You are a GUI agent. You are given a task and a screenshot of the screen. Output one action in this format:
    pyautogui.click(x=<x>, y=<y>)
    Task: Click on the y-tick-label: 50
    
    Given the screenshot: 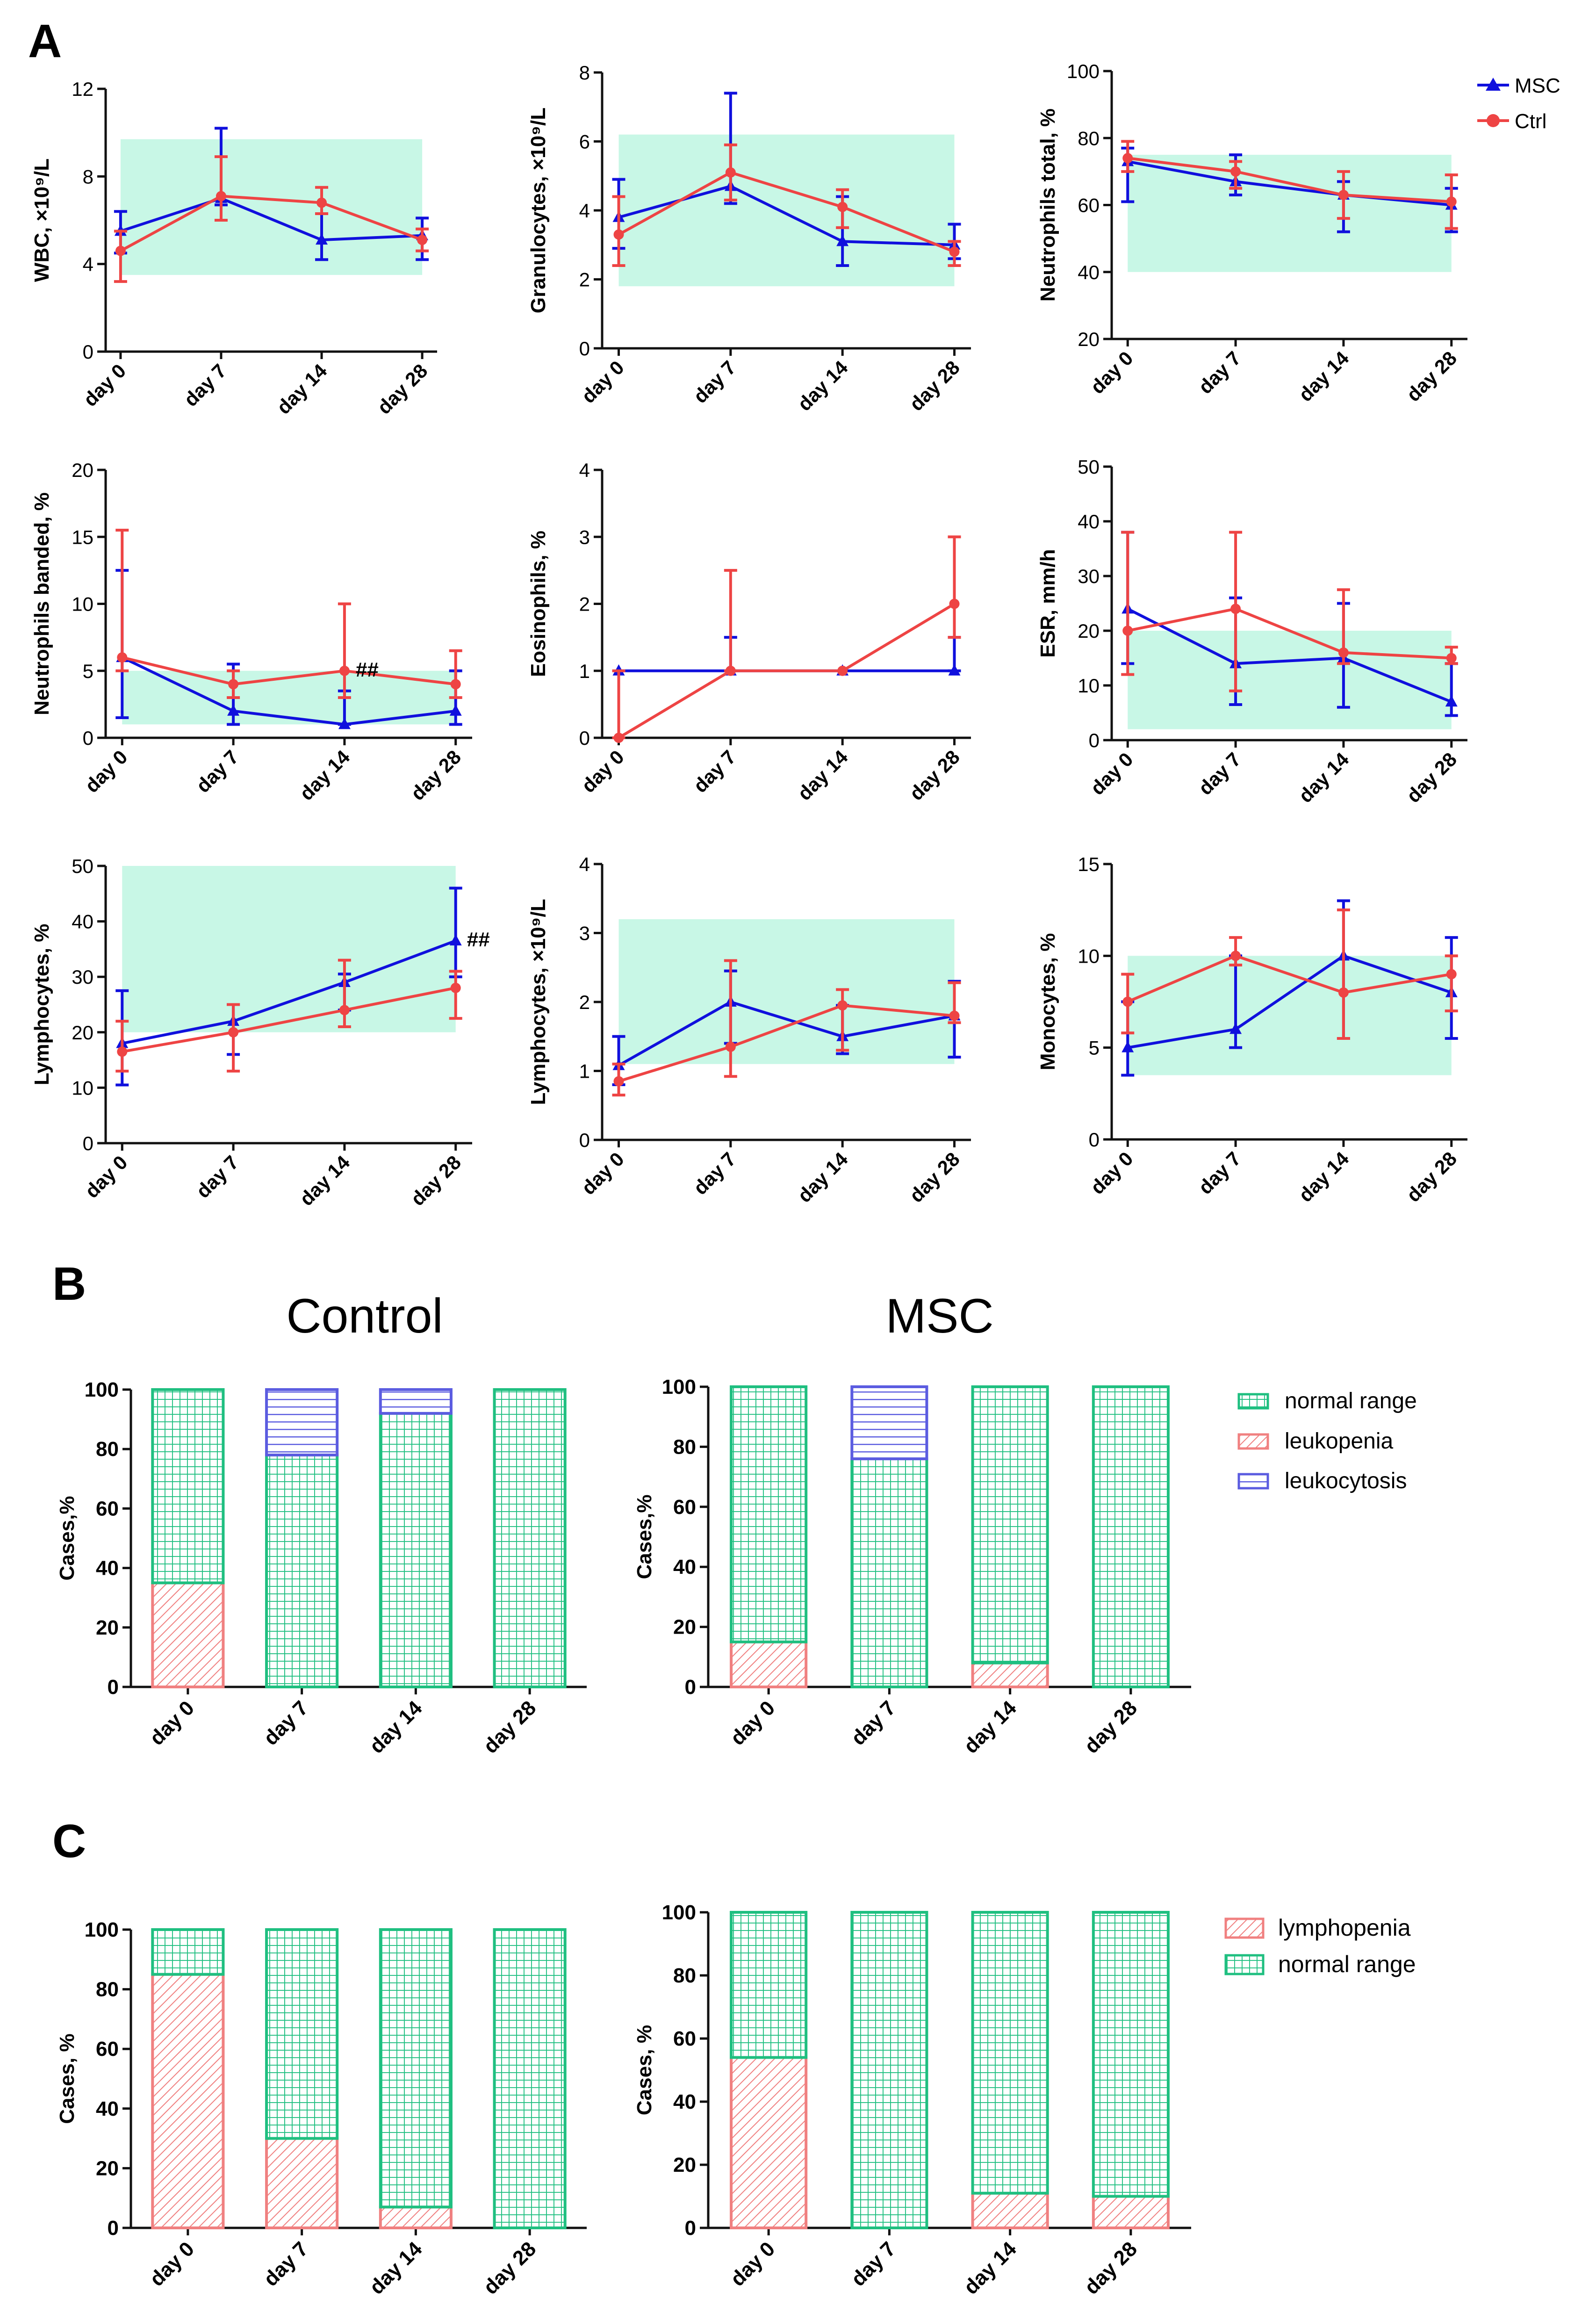 What is the action you would take?
    pyautogui.click(x=83, y=866)
    